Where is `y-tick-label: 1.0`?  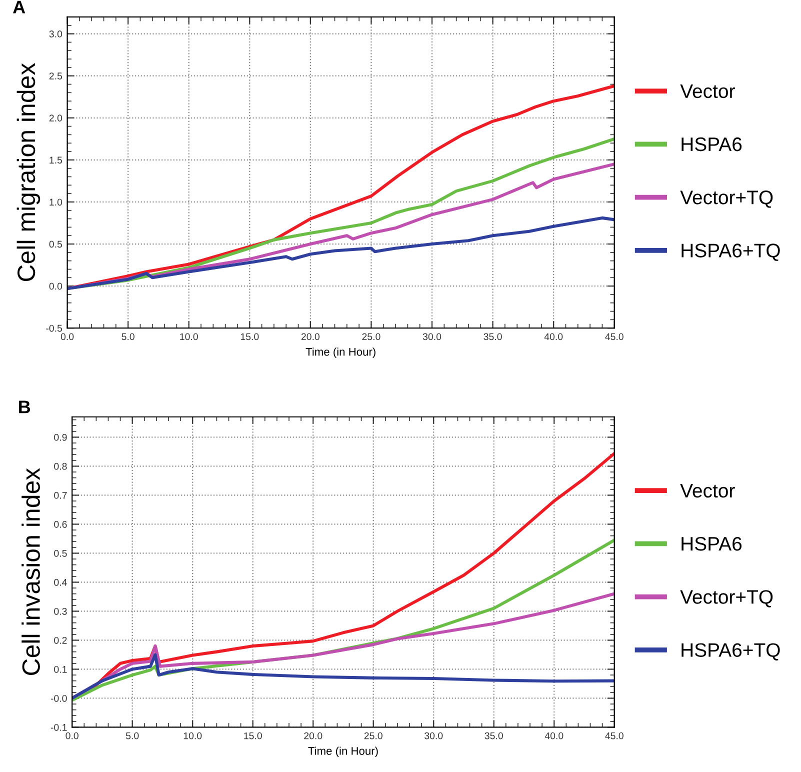
y-tick-label: 1.0 is located at coordinates (56, 202).